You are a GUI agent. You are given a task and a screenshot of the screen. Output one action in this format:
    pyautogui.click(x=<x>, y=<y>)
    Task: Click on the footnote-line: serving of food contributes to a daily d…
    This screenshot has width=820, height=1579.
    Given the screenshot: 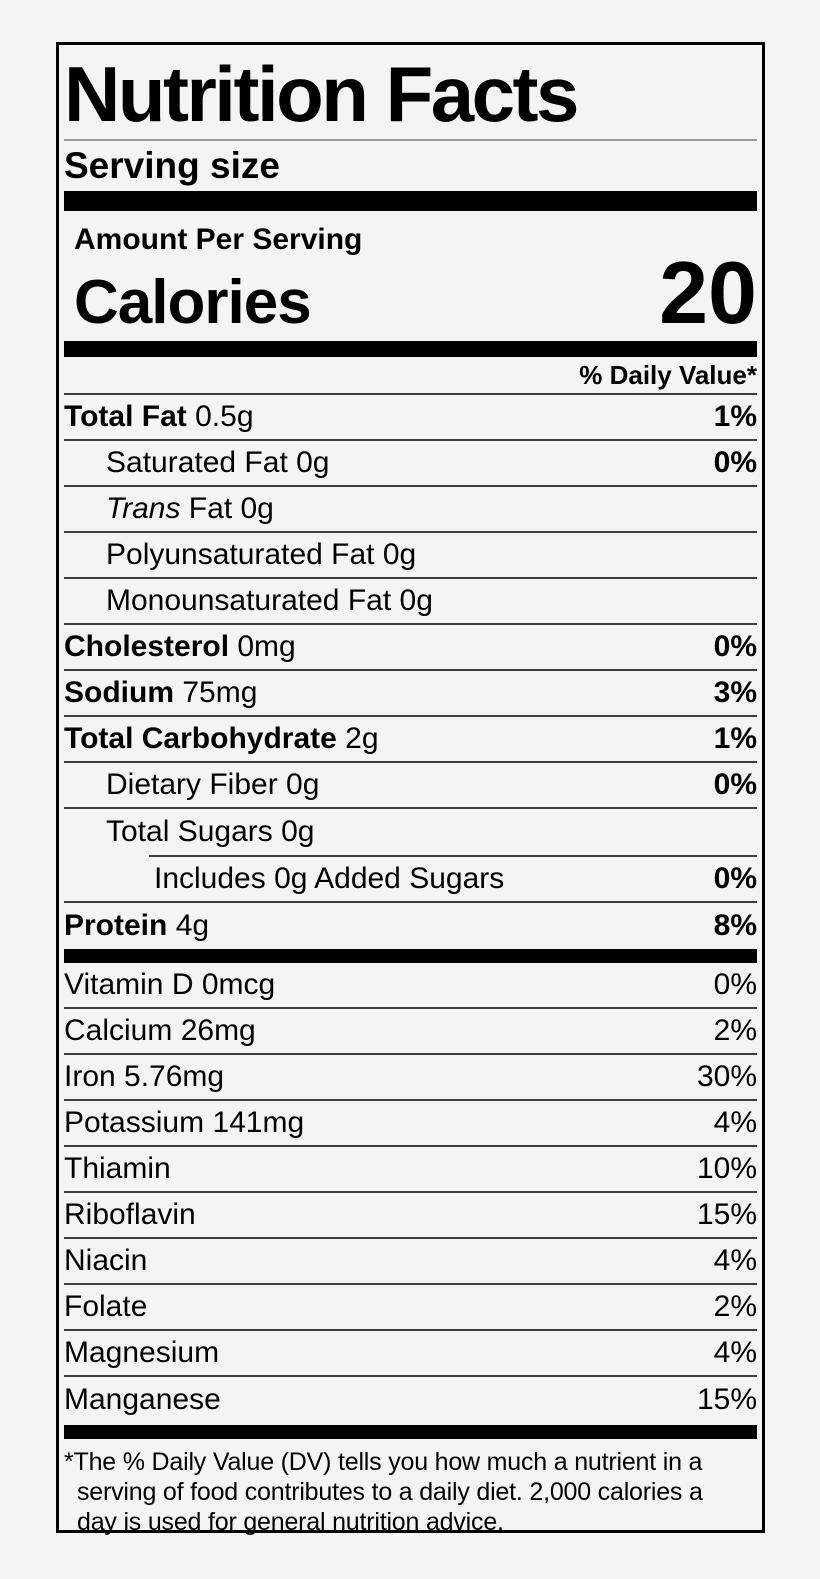 What is the action you would take?
    pyautogui.click(x=390, y=1492)
    